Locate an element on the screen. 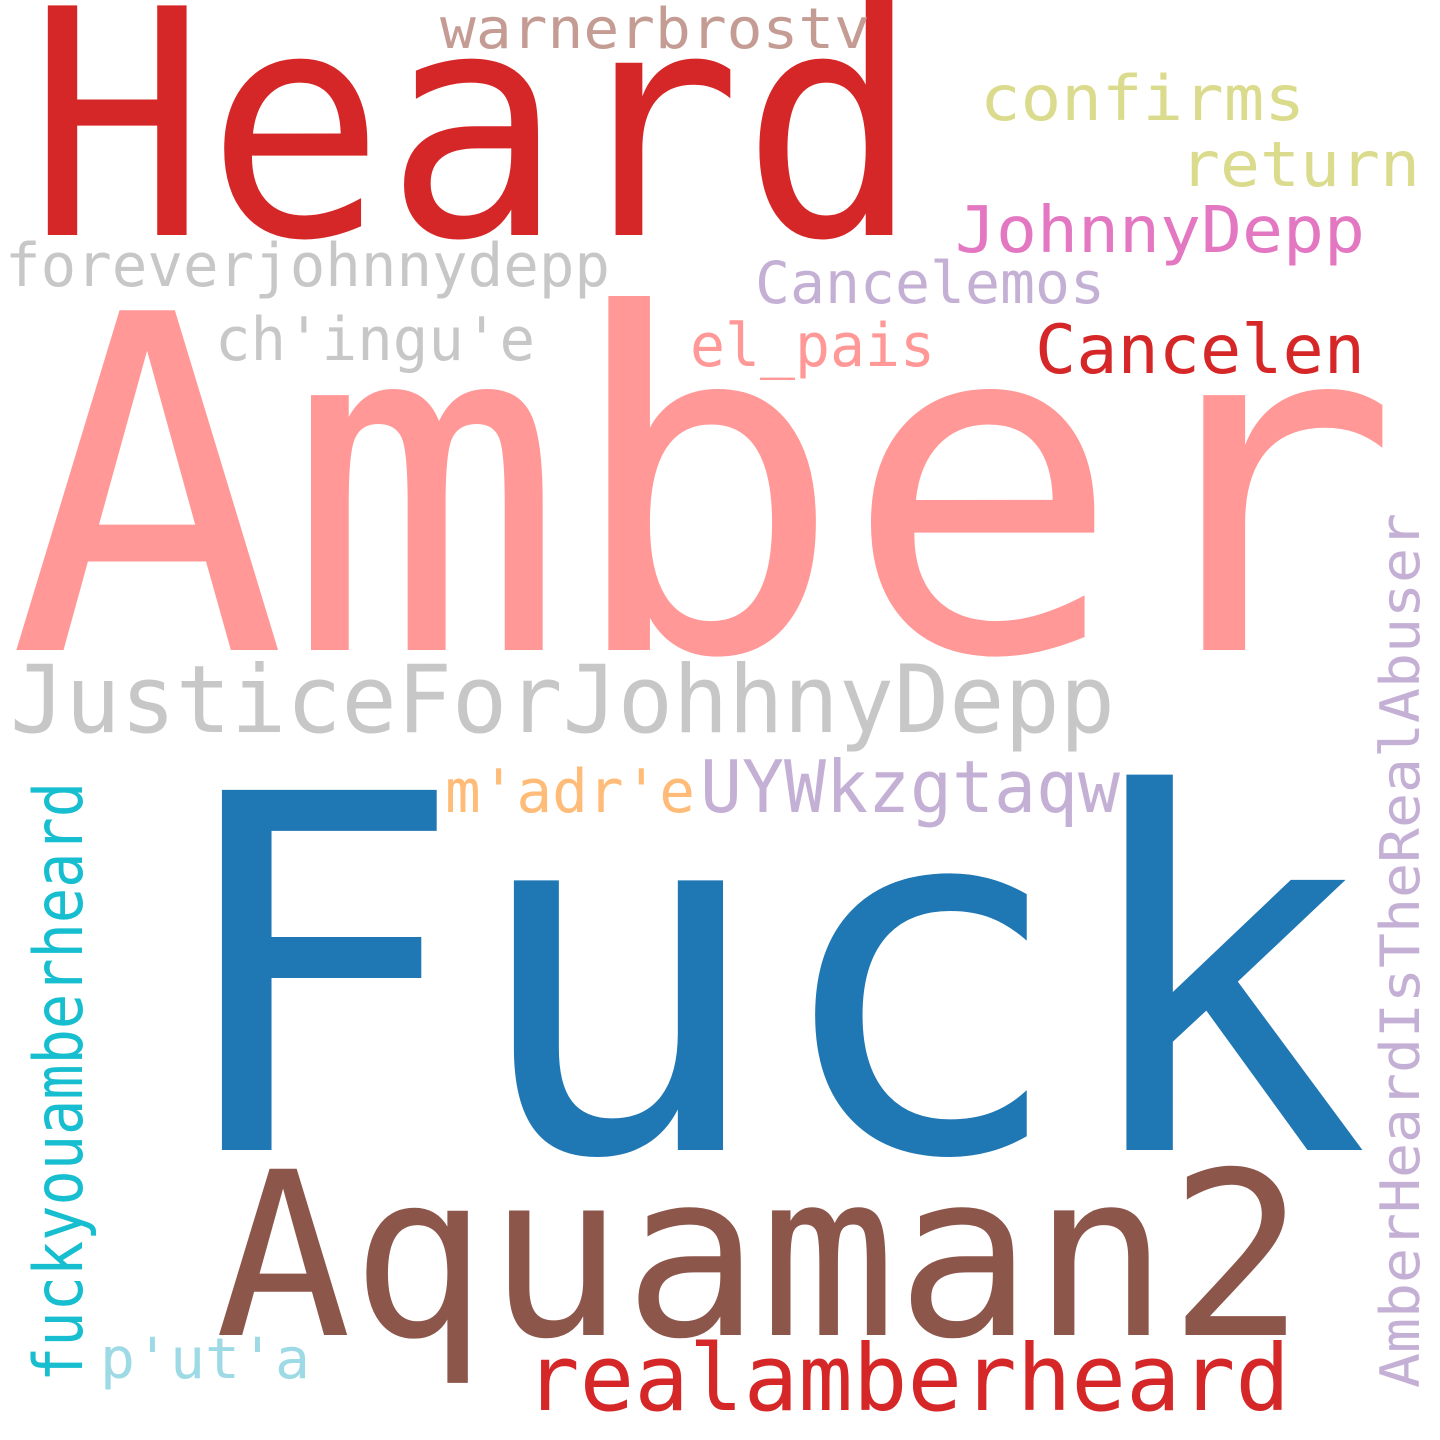  word: ch'ingu'e is located at coordinates (375, 340).